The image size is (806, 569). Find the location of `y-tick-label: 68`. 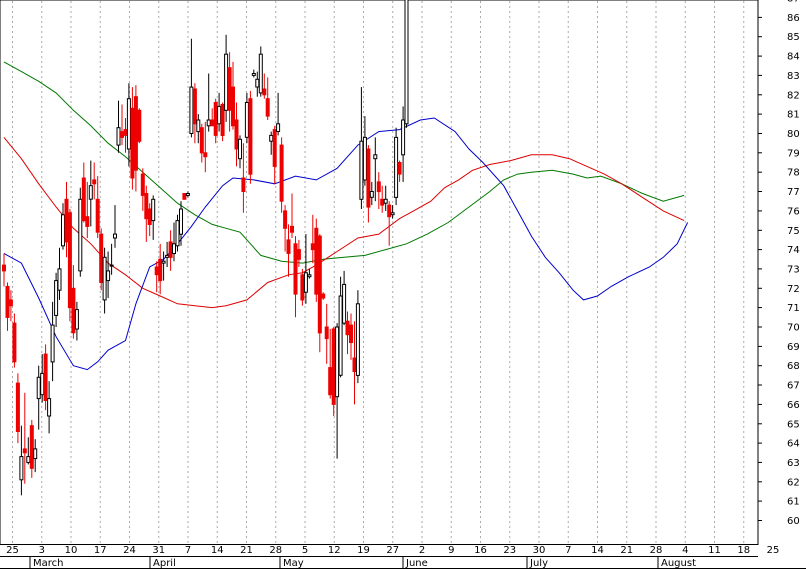

y-tick-label: 68 is located at coordinates (793, 366).